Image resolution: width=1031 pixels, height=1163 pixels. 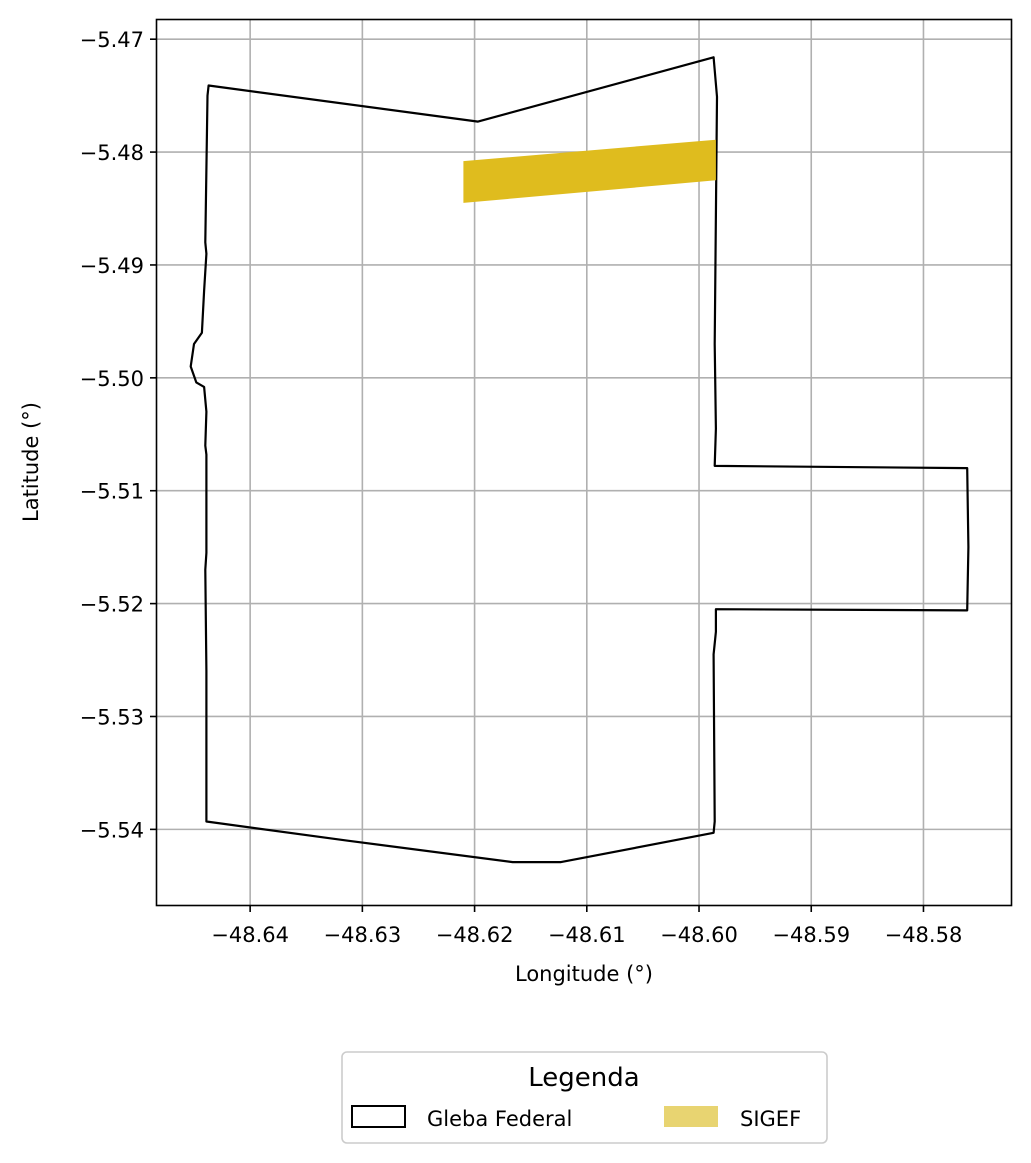 What do you see at coordinates (811, 935) in the screenshot?
I see `x-tick-label: −48.59` at bounding box center [811, 935].